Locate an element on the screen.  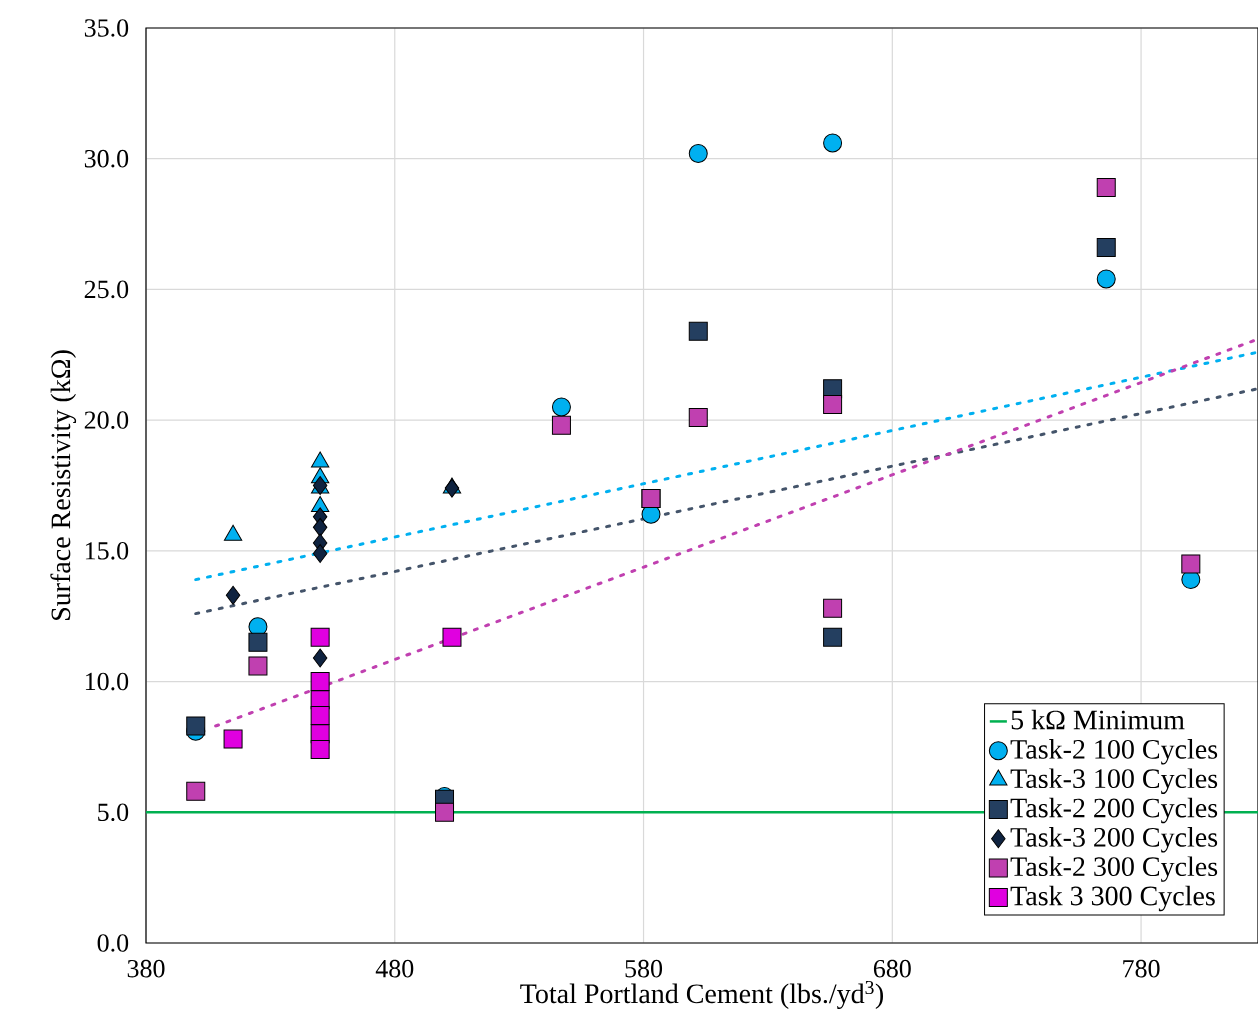
legend-label: Task-2 200 Cycles is located at coordinates (1114, 810).